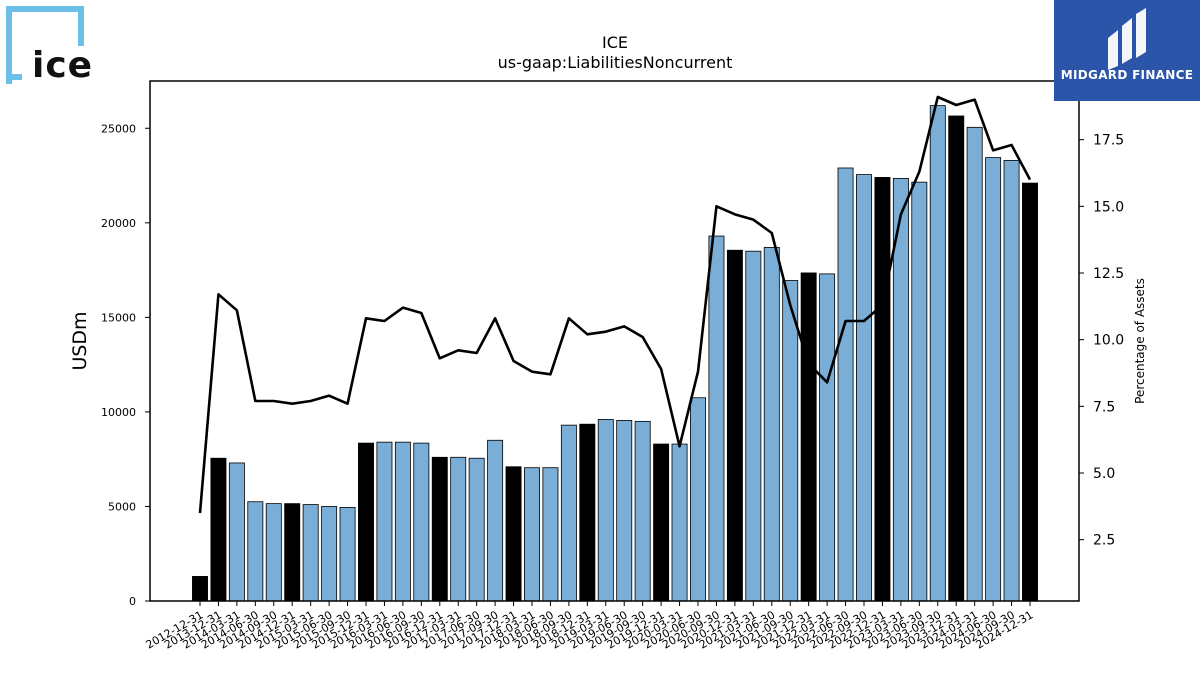 This screenshot has height=675, width=1200. What do you see at coordinates (63, 65) in the screenshot?
I see `logo-wordmark: ice` at bounding box center [63, 65].